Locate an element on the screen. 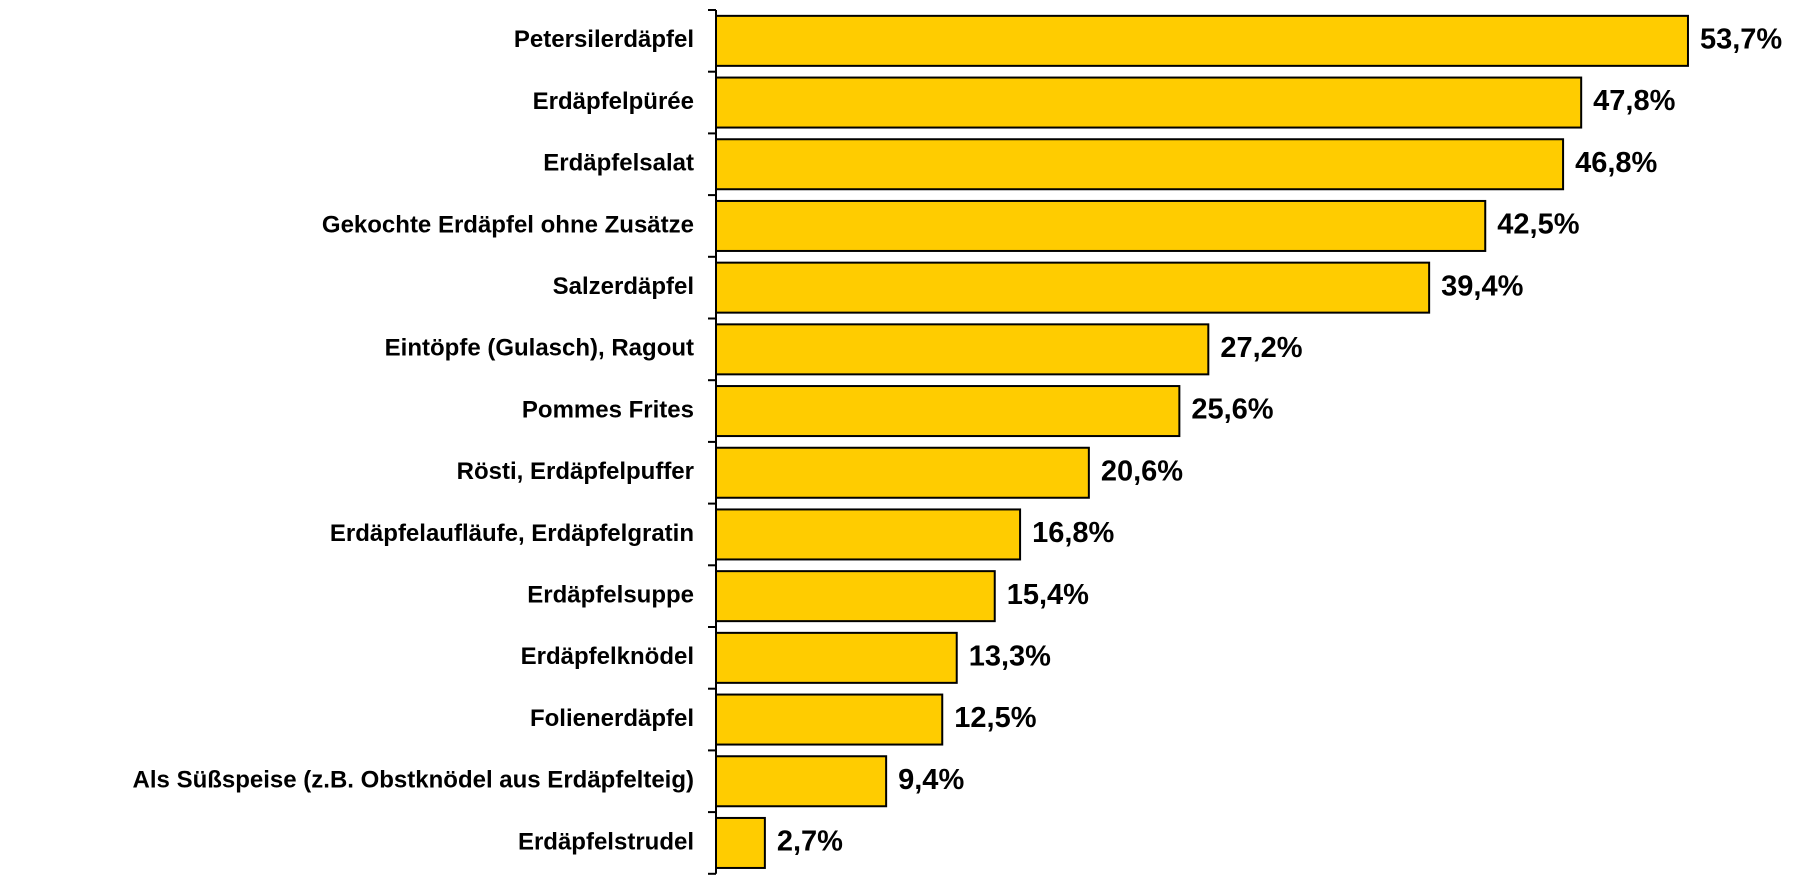 This screenshot has width=1811, height=875. value-label: 42,5% is located at coordinates (1538, 225).